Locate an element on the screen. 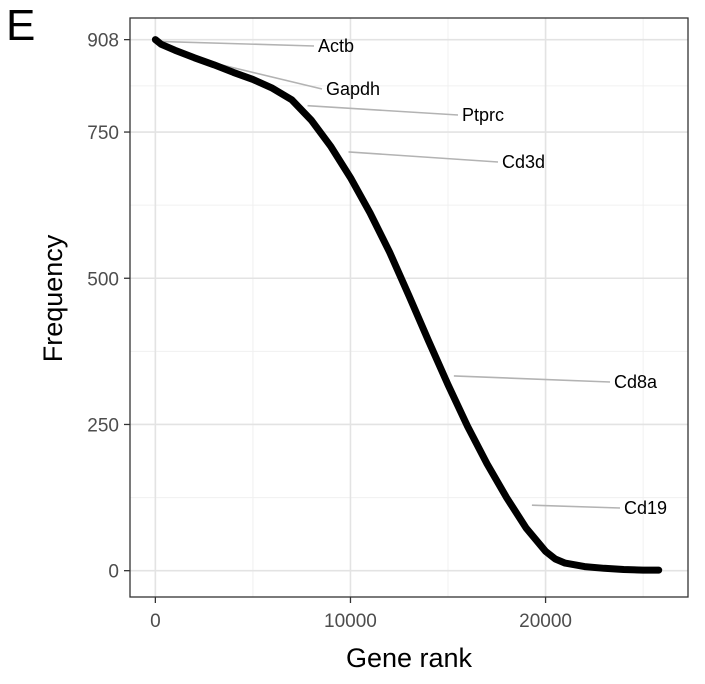 Image resolution: width=705 pixels, height=684 pixels. y-tick-label: 250 is located at coordinates (103, 425).